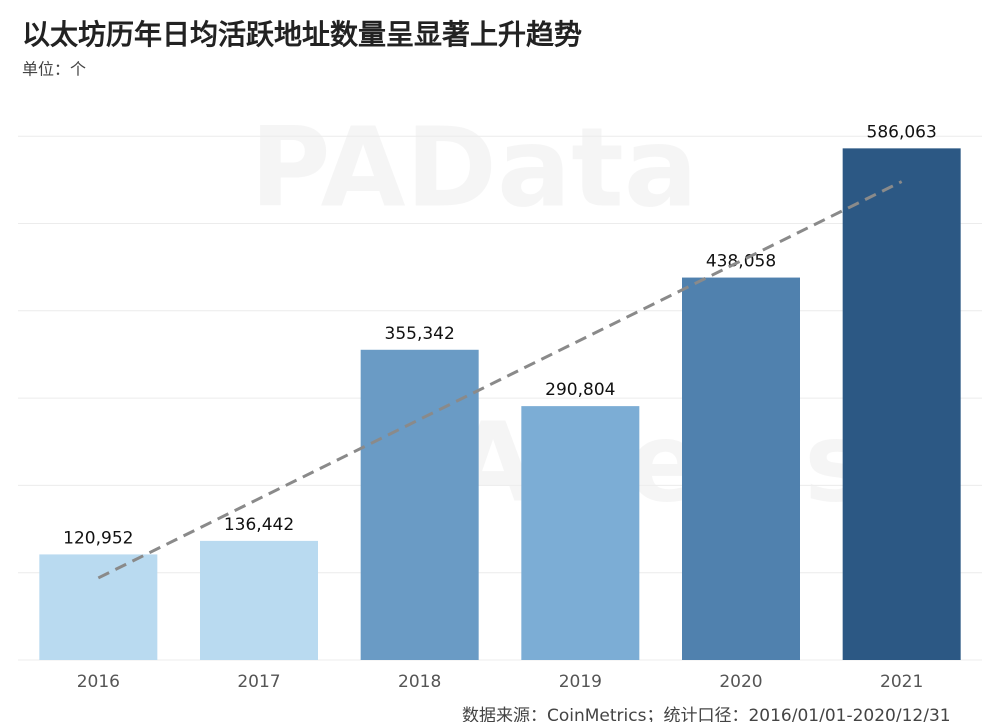 The height and width of the screenshot is (722, 1000). I want to click on x-tick-label: 2018, so click(419, 682).